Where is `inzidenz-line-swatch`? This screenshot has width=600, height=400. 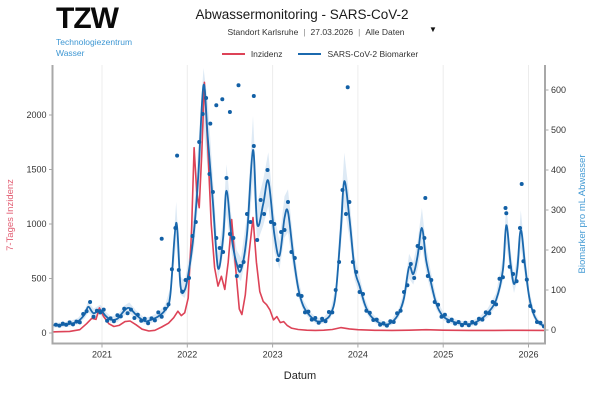
inzidenz-line-swatch is located at coordinates (233, 54).